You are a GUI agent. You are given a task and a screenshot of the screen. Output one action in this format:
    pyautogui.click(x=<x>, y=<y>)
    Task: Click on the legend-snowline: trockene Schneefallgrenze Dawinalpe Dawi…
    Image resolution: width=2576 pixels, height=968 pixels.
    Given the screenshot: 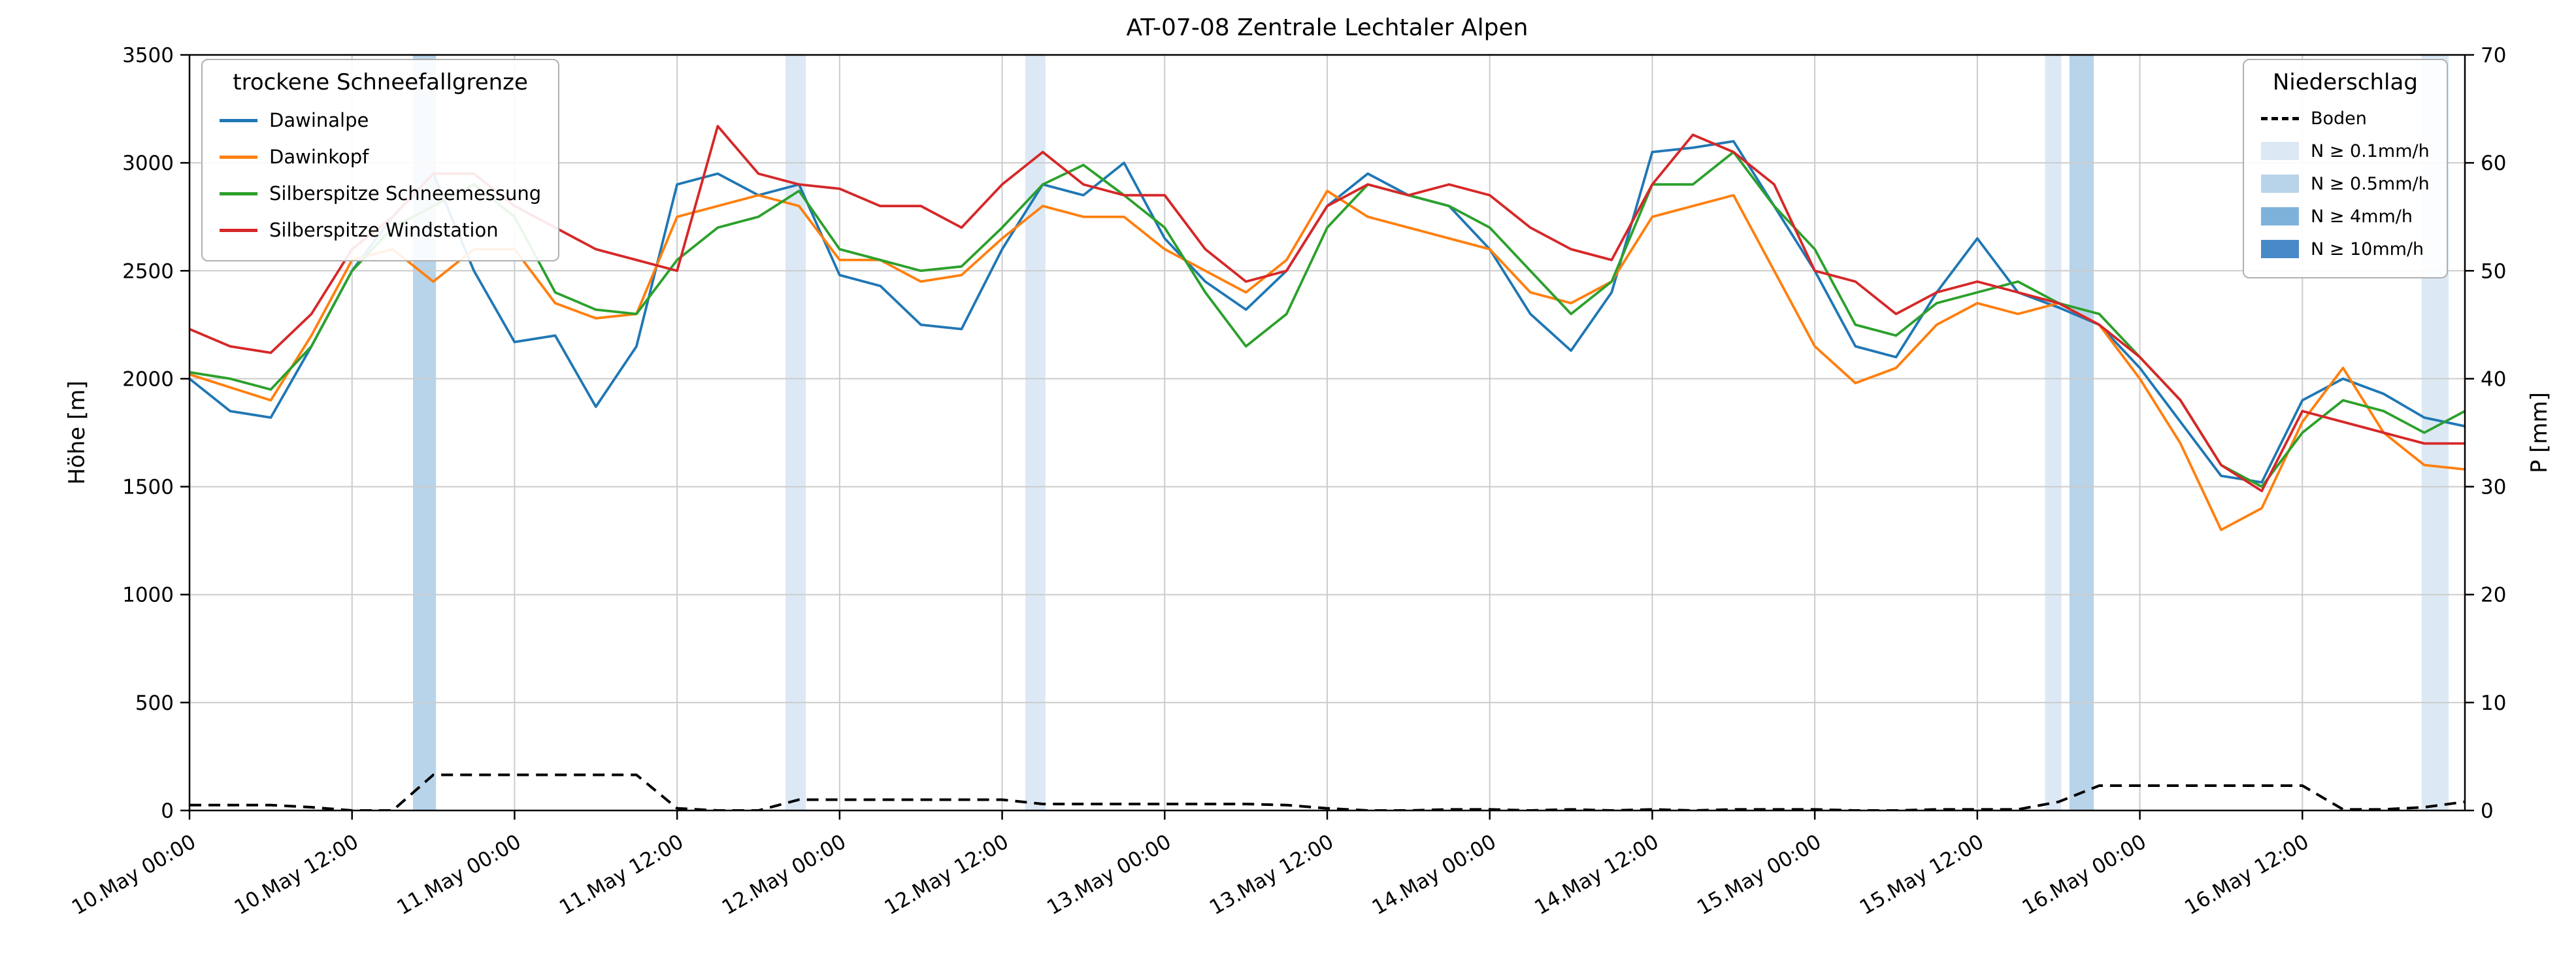 What is the action you would take?
    pyautogui.click(x=380, y=160)
    